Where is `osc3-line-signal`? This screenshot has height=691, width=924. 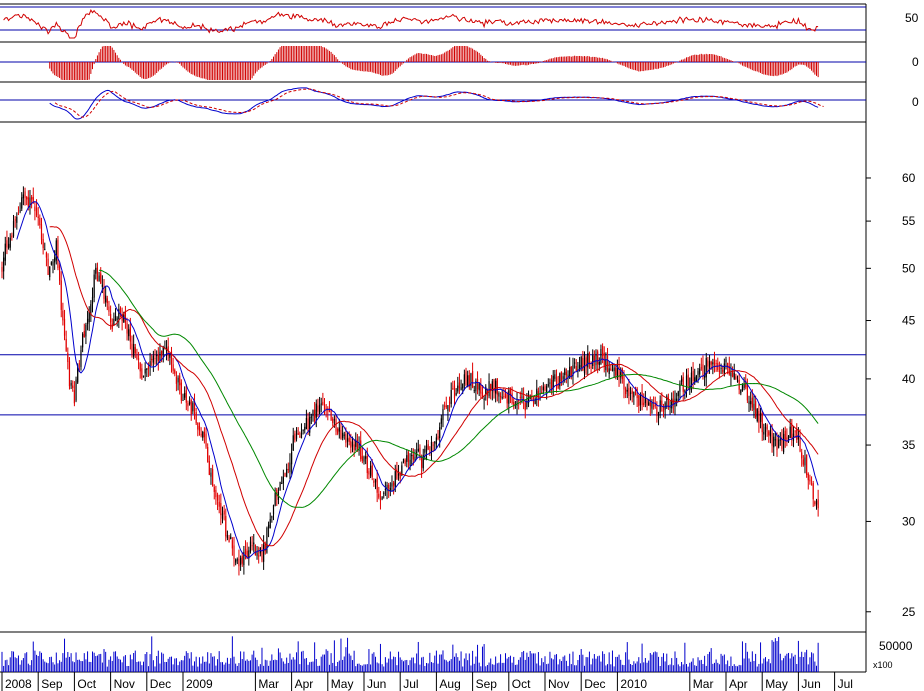
osc3-line-signal is located at coordinates (439, 103).